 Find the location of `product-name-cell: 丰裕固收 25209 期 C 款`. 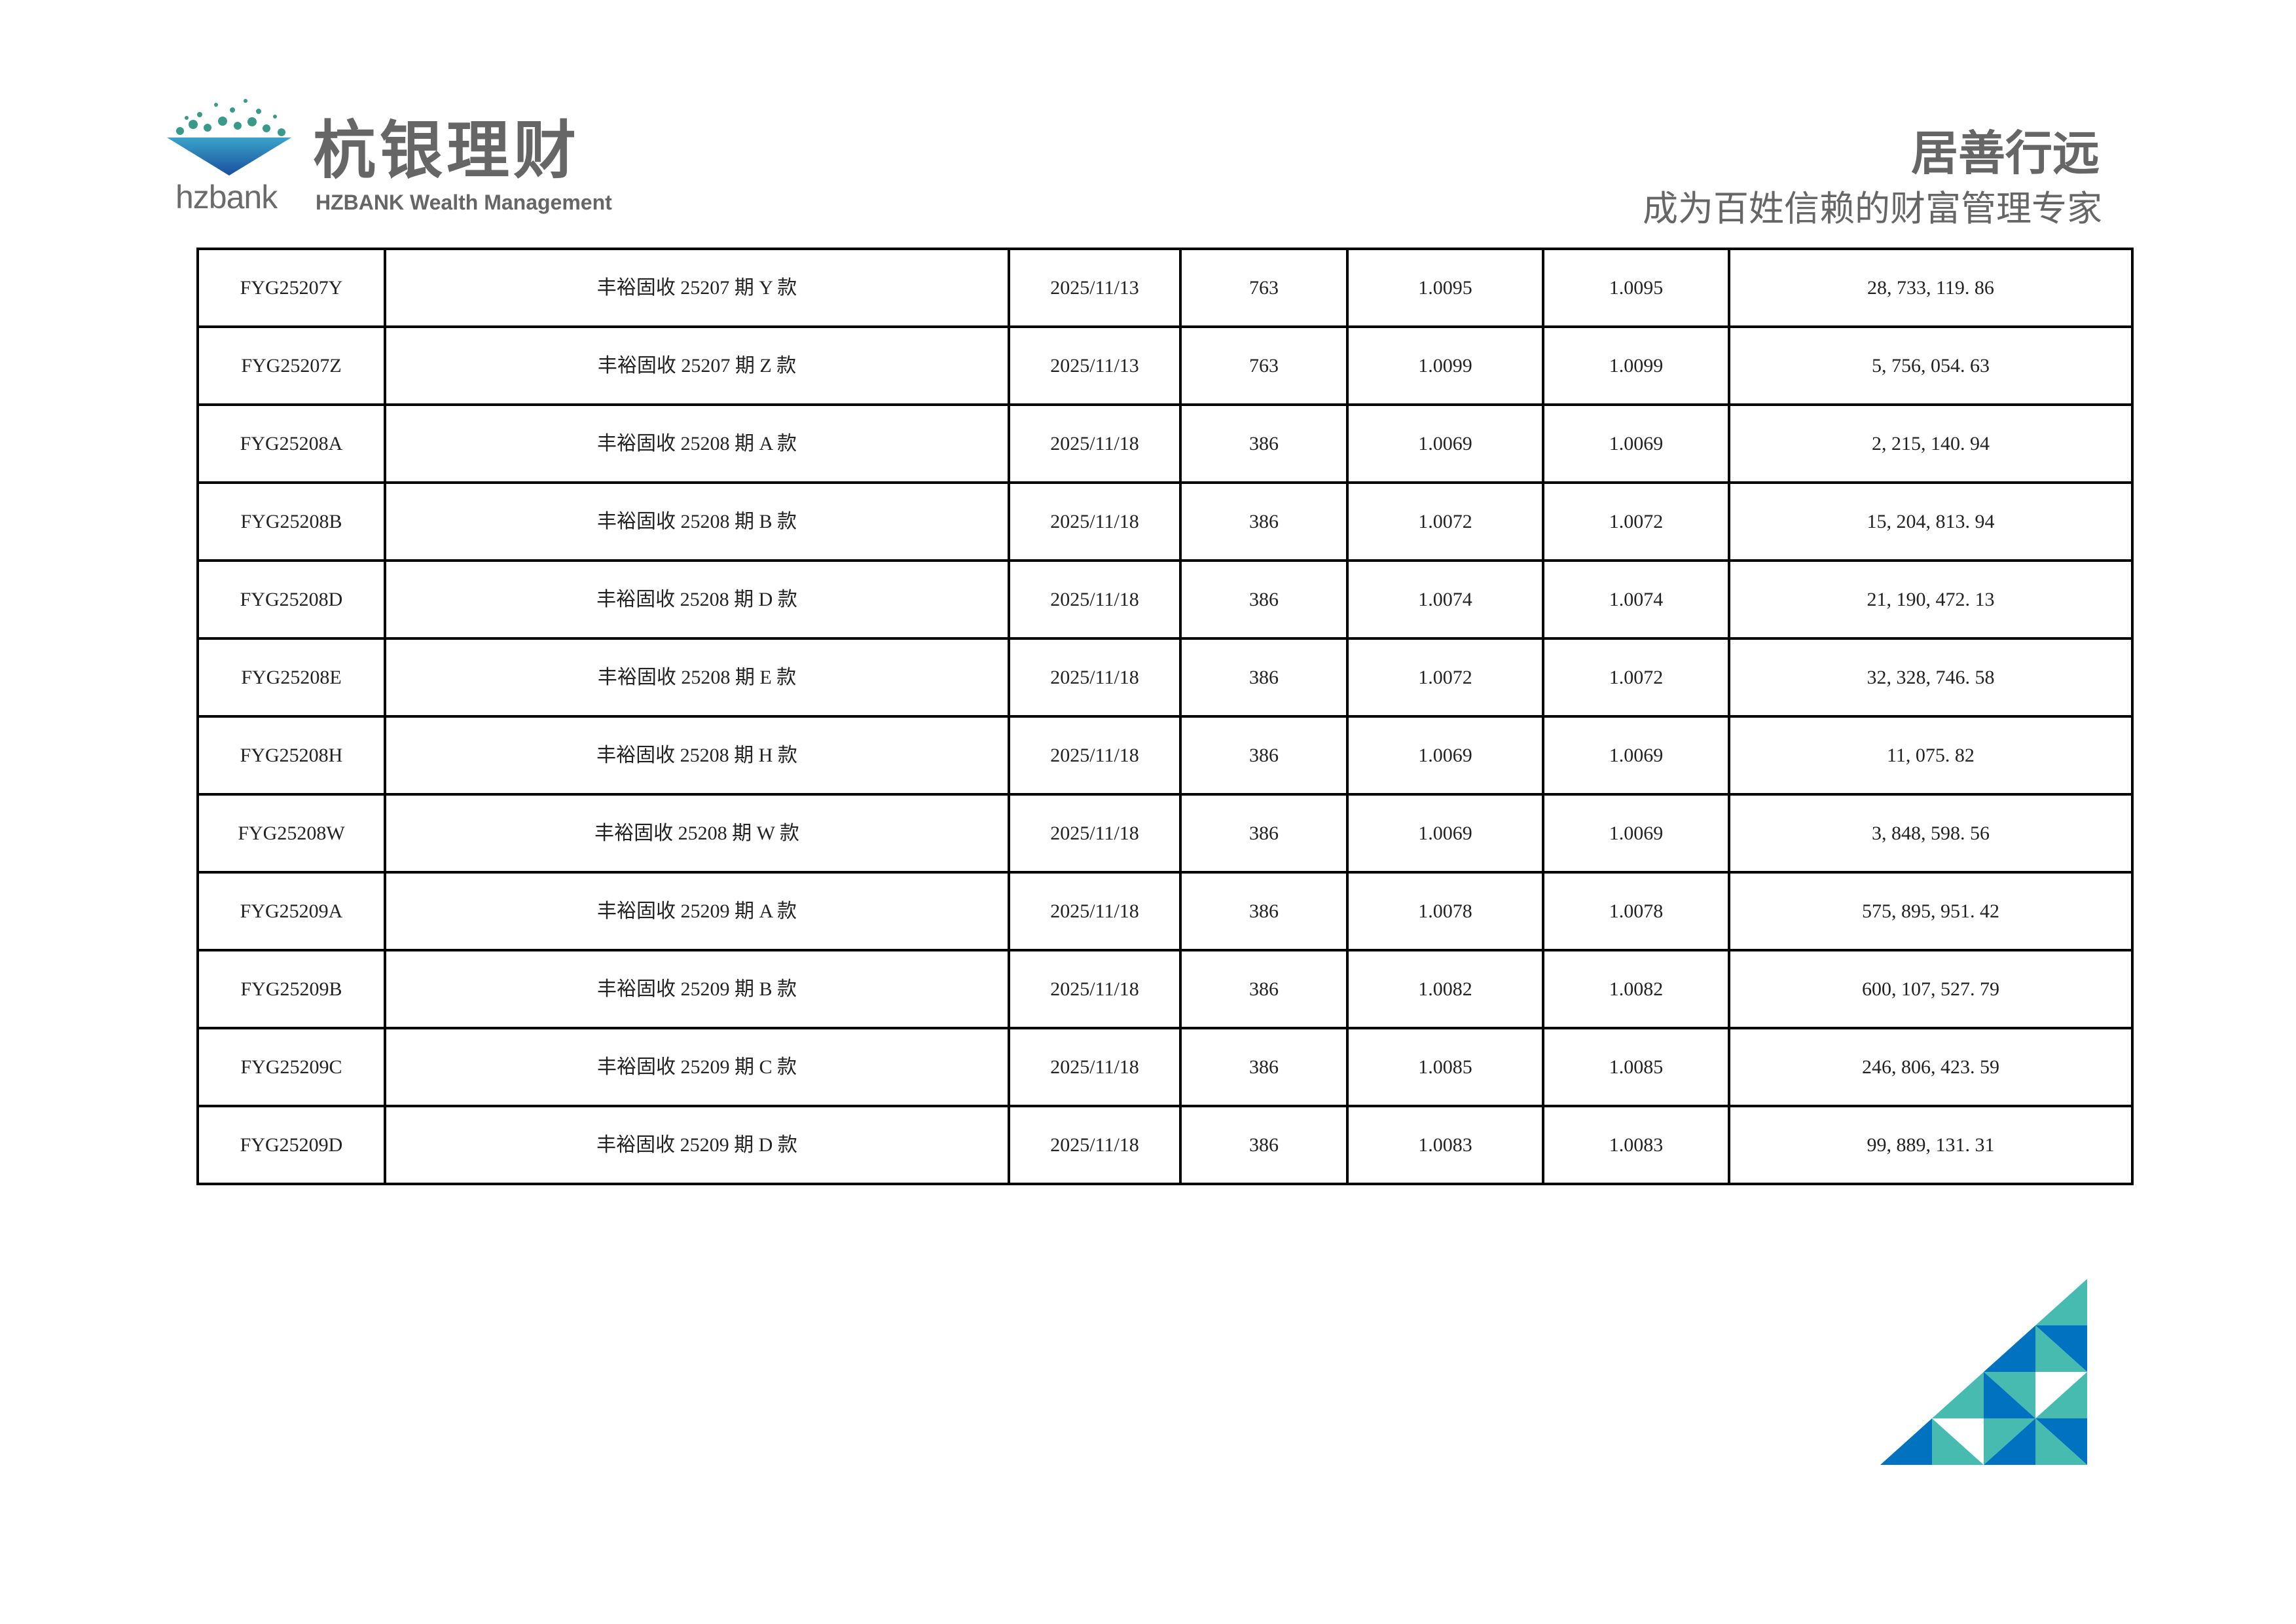

product-name-cell: 丰裕固收 25209 期 C 款 is located at coordinates (697, 1067).